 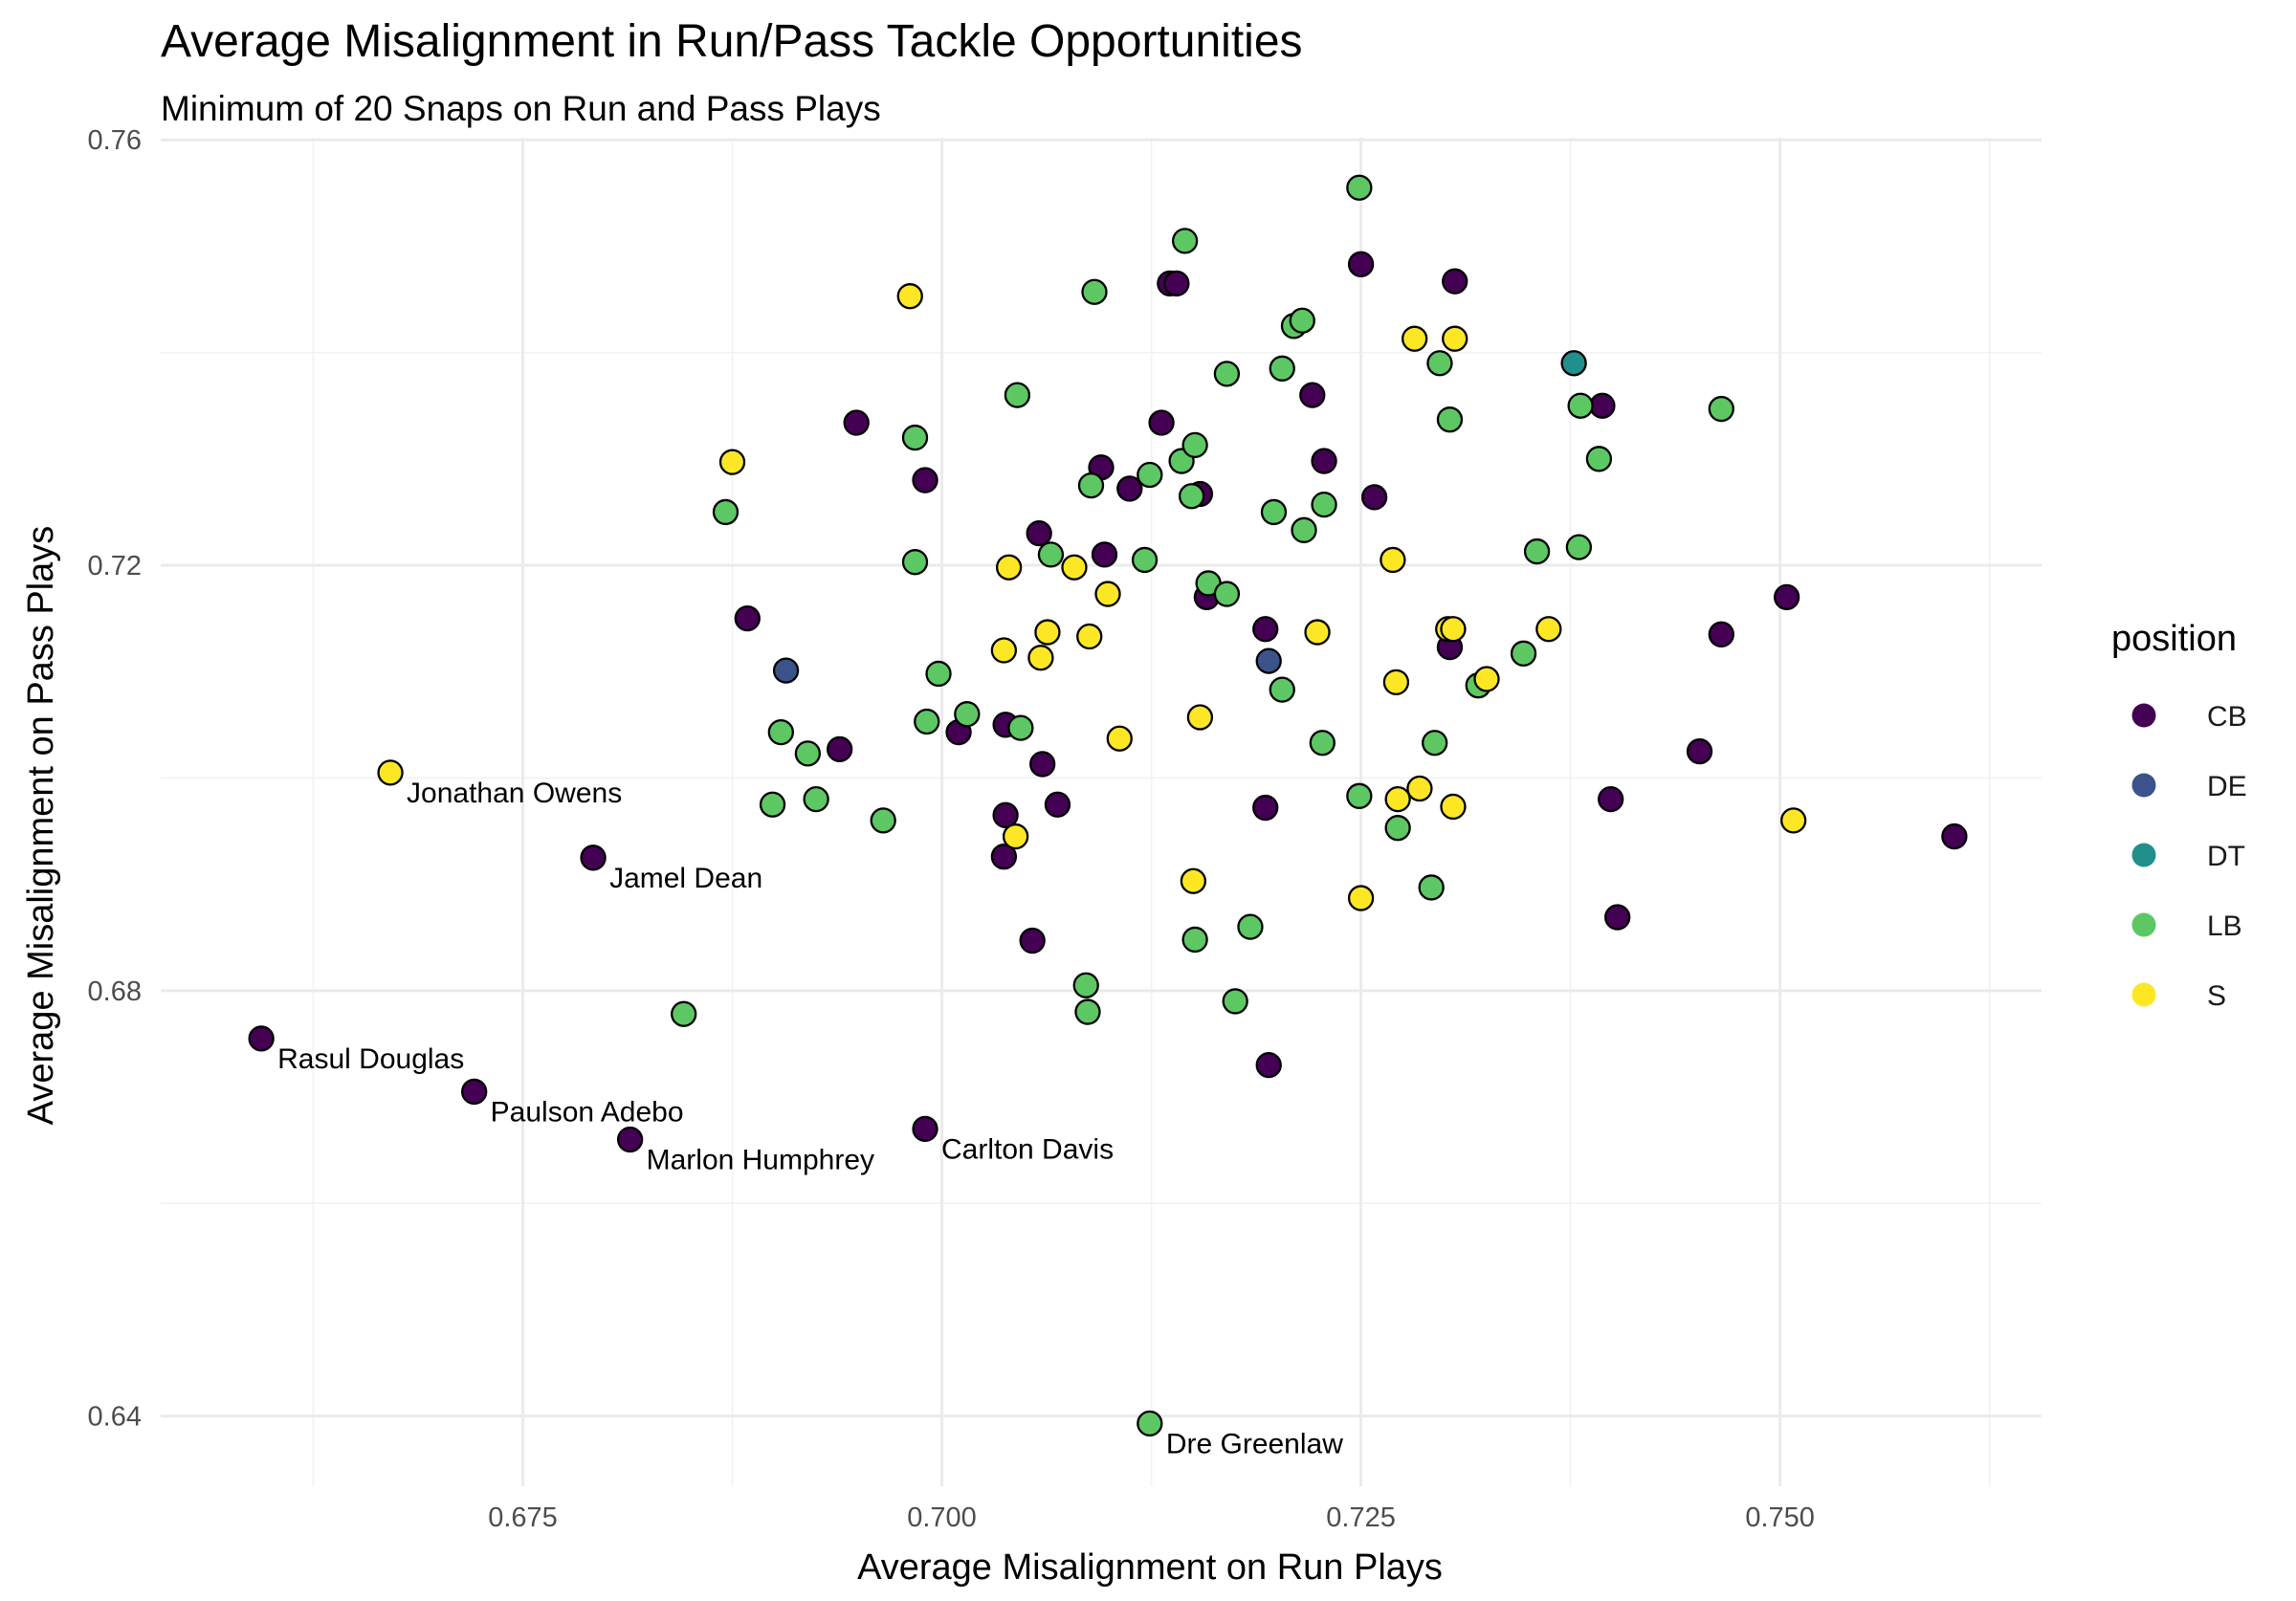 What do you see at coordinates (2174, 639) in the screenshot?
I see `legend-title: position` at bounding box center [2174, 639].